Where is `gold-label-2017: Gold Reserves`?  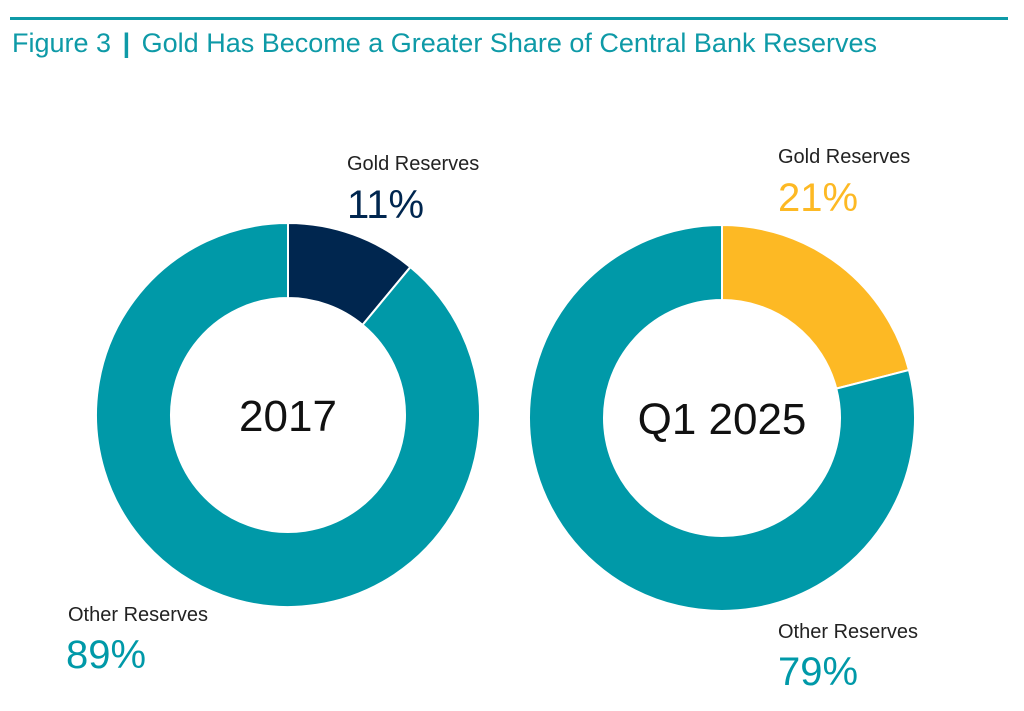
gold-label-2017: Gold Reserves is located at coordinates (413, 164).